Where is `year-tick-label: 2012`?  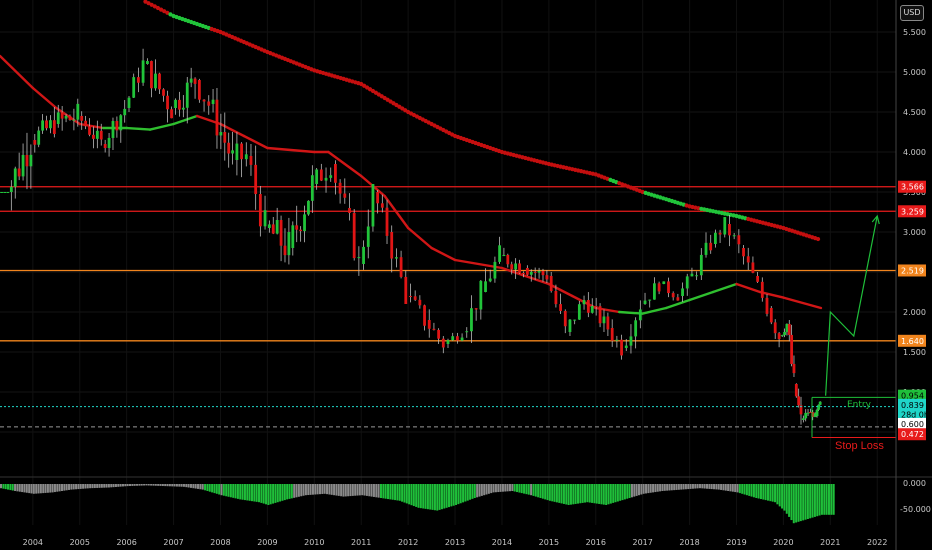
year-tick-label: 2012 is located at coordinates (408, 542).